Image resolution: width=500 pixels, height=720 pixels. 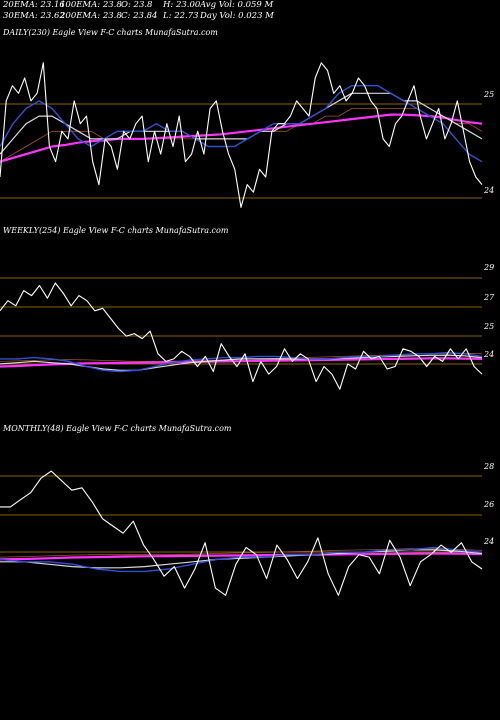 I want to click on header-ema20: 20EMA: 23.16, so click(x=34, y=5).